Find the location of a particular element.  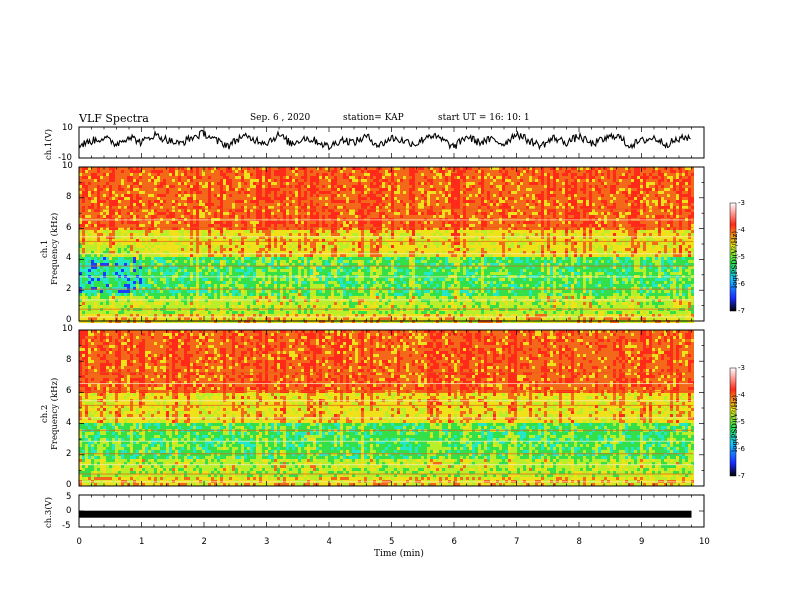

ch2-spec-ytick-6: 6 is located at coordinates (68, 391).